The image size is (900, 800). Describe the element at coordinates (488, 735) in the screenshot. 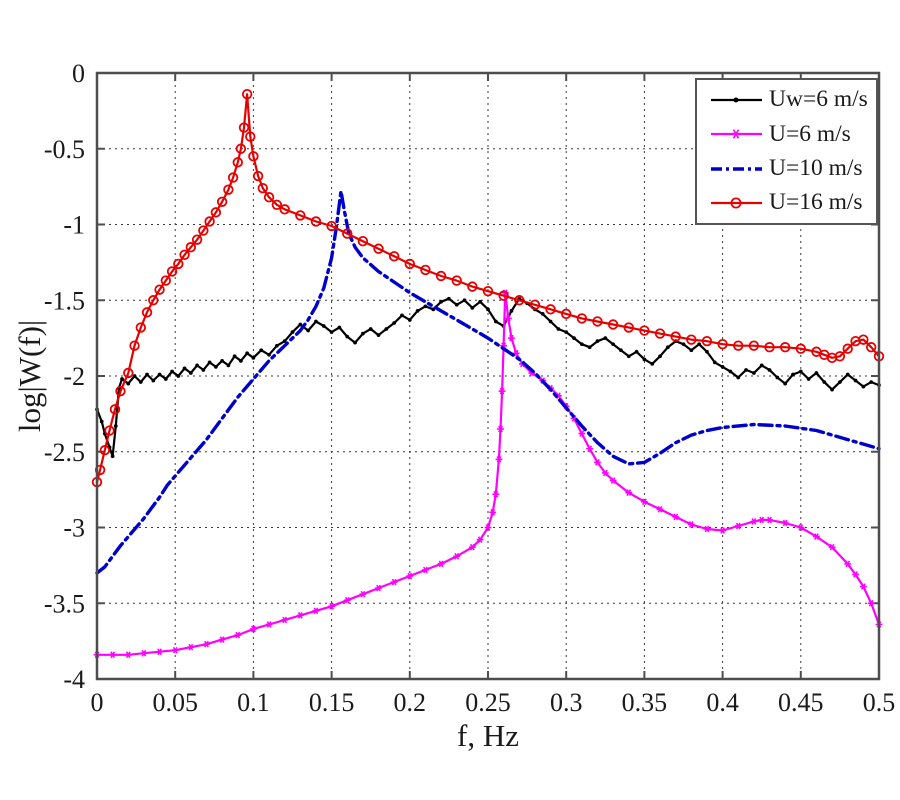

I see `x-axis-label: f, Hz` at that location.